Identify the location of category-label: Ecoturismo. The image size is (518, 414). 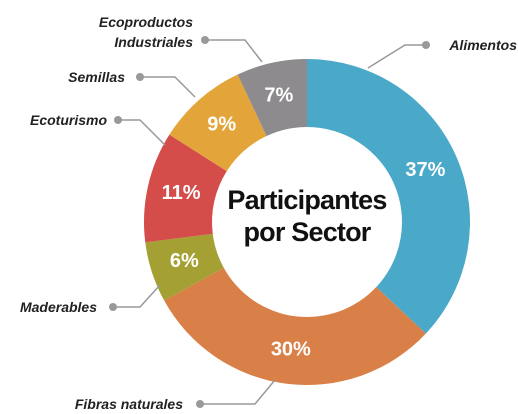
(68, 120).